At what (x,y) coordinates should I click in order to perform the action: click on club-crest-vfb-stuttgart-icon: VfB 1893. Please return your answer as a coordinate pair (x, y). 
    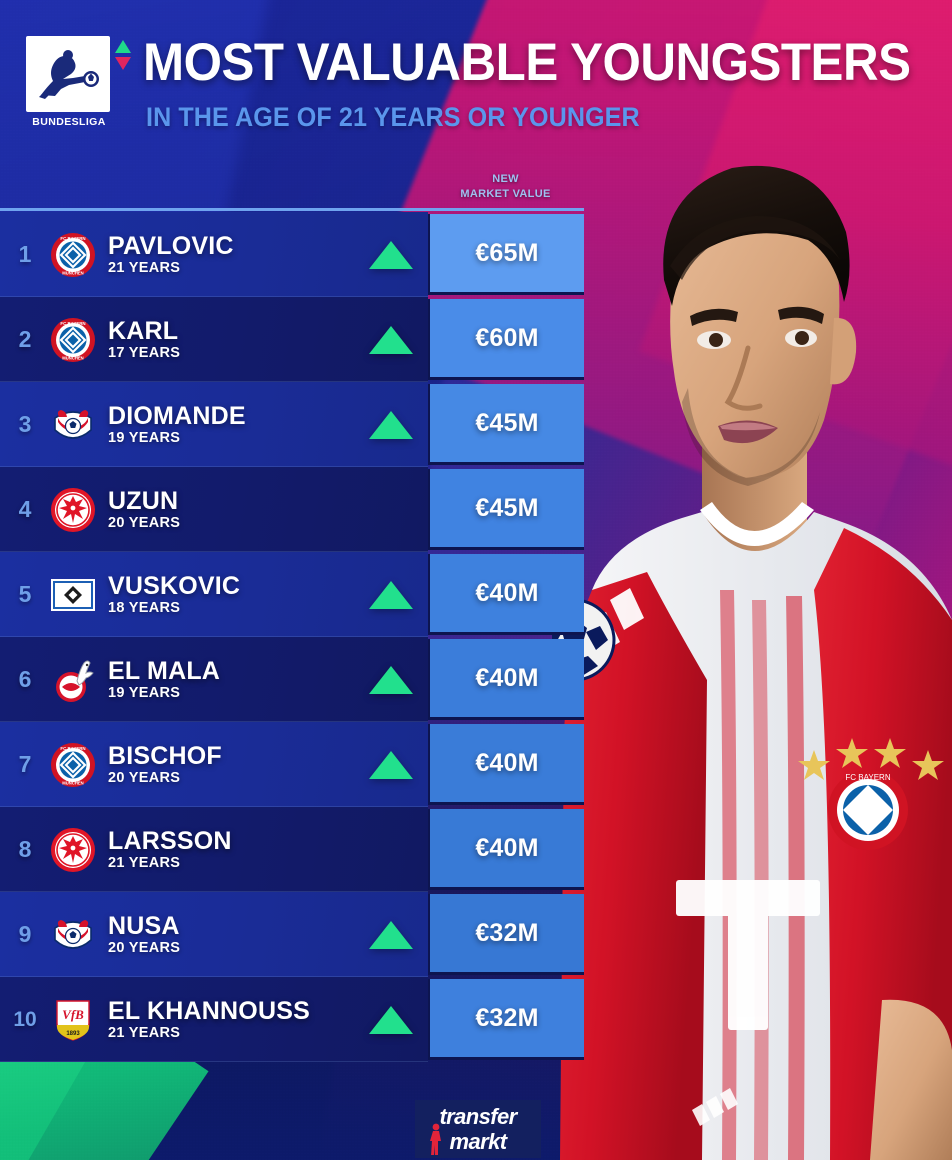
    Looking at the image, I should click on (73, 1020).